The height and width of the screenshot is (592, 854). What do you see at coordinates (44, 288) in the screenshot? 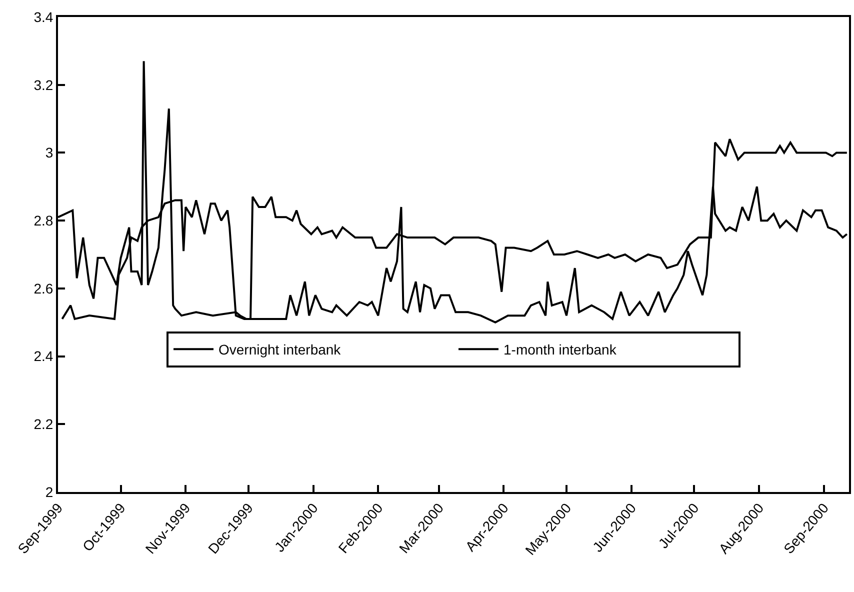
I see `y-tick-label: 2.6` at bounding box center [44, 288].